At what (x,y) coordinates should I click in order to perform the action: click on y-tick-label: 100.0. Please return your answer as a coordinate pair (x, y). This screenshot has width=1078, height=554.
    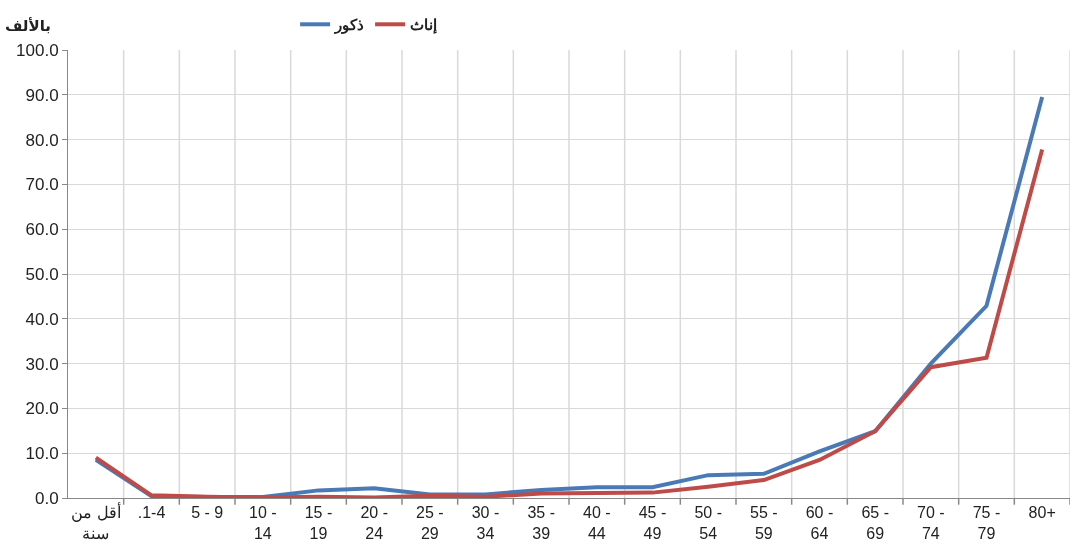
    Looking at the image, I should click on (37, 50).